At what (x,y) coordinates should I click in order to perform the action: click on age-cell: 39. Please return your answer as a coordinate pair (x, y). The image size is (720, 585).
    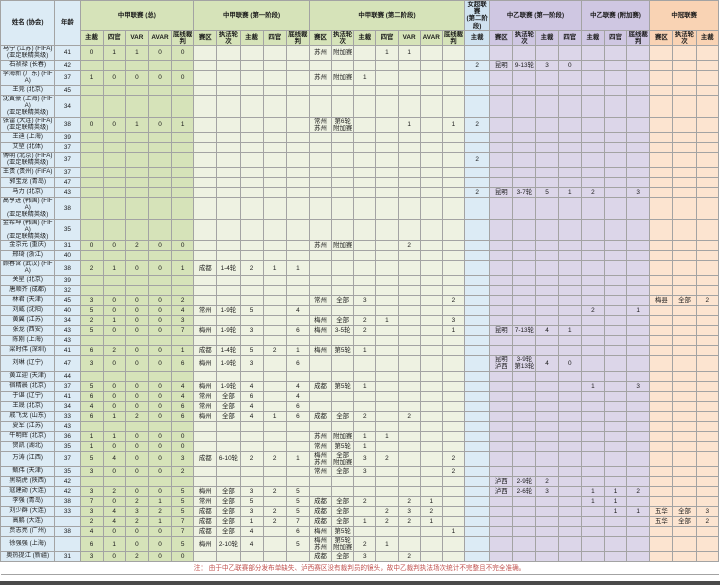
    Looking at the image, I should click on (67, 281).